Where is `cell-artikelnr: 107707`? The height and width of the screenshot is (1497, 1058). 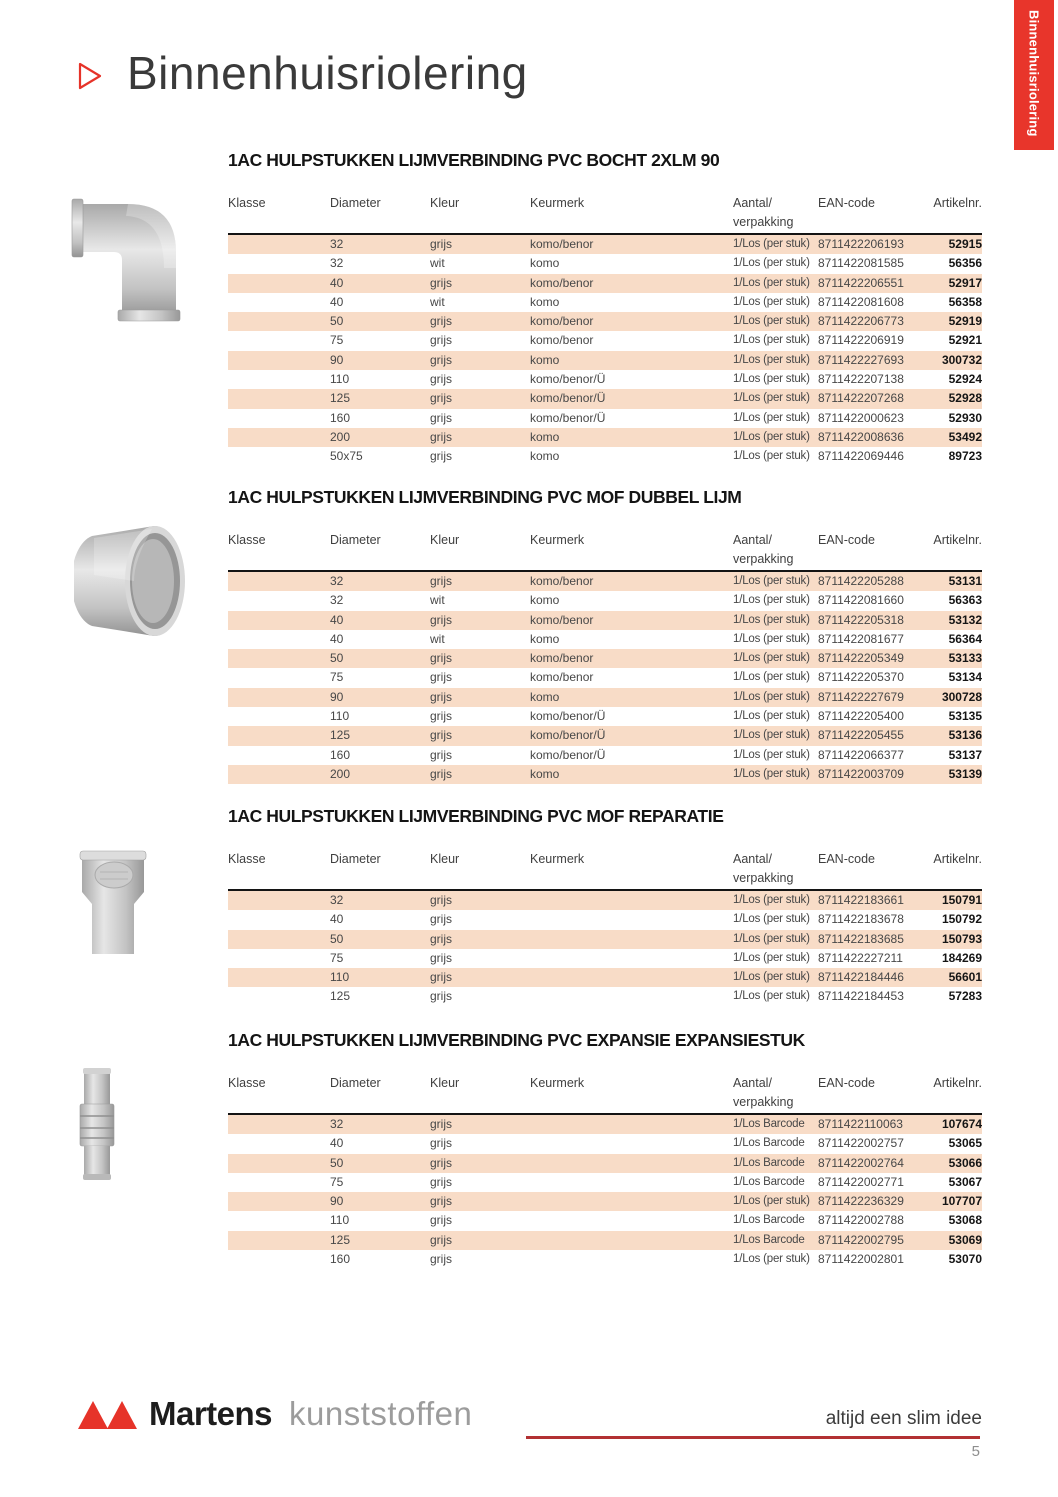
cell-artikelnr: 107707 is located at coordinates (961, 1201).